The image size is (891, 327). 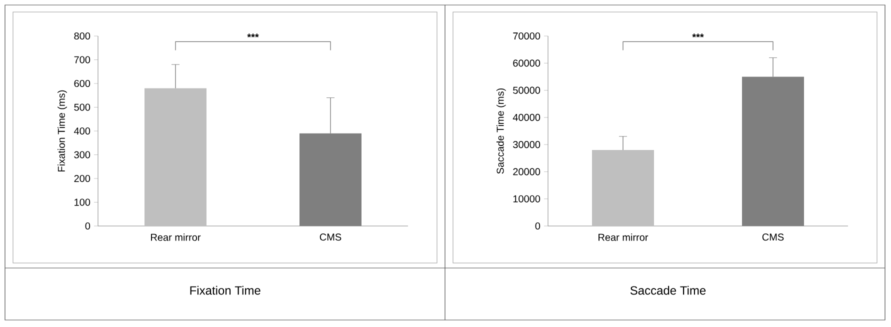 I want to click on y-tick-label: 400, so click(x=82, y=131).